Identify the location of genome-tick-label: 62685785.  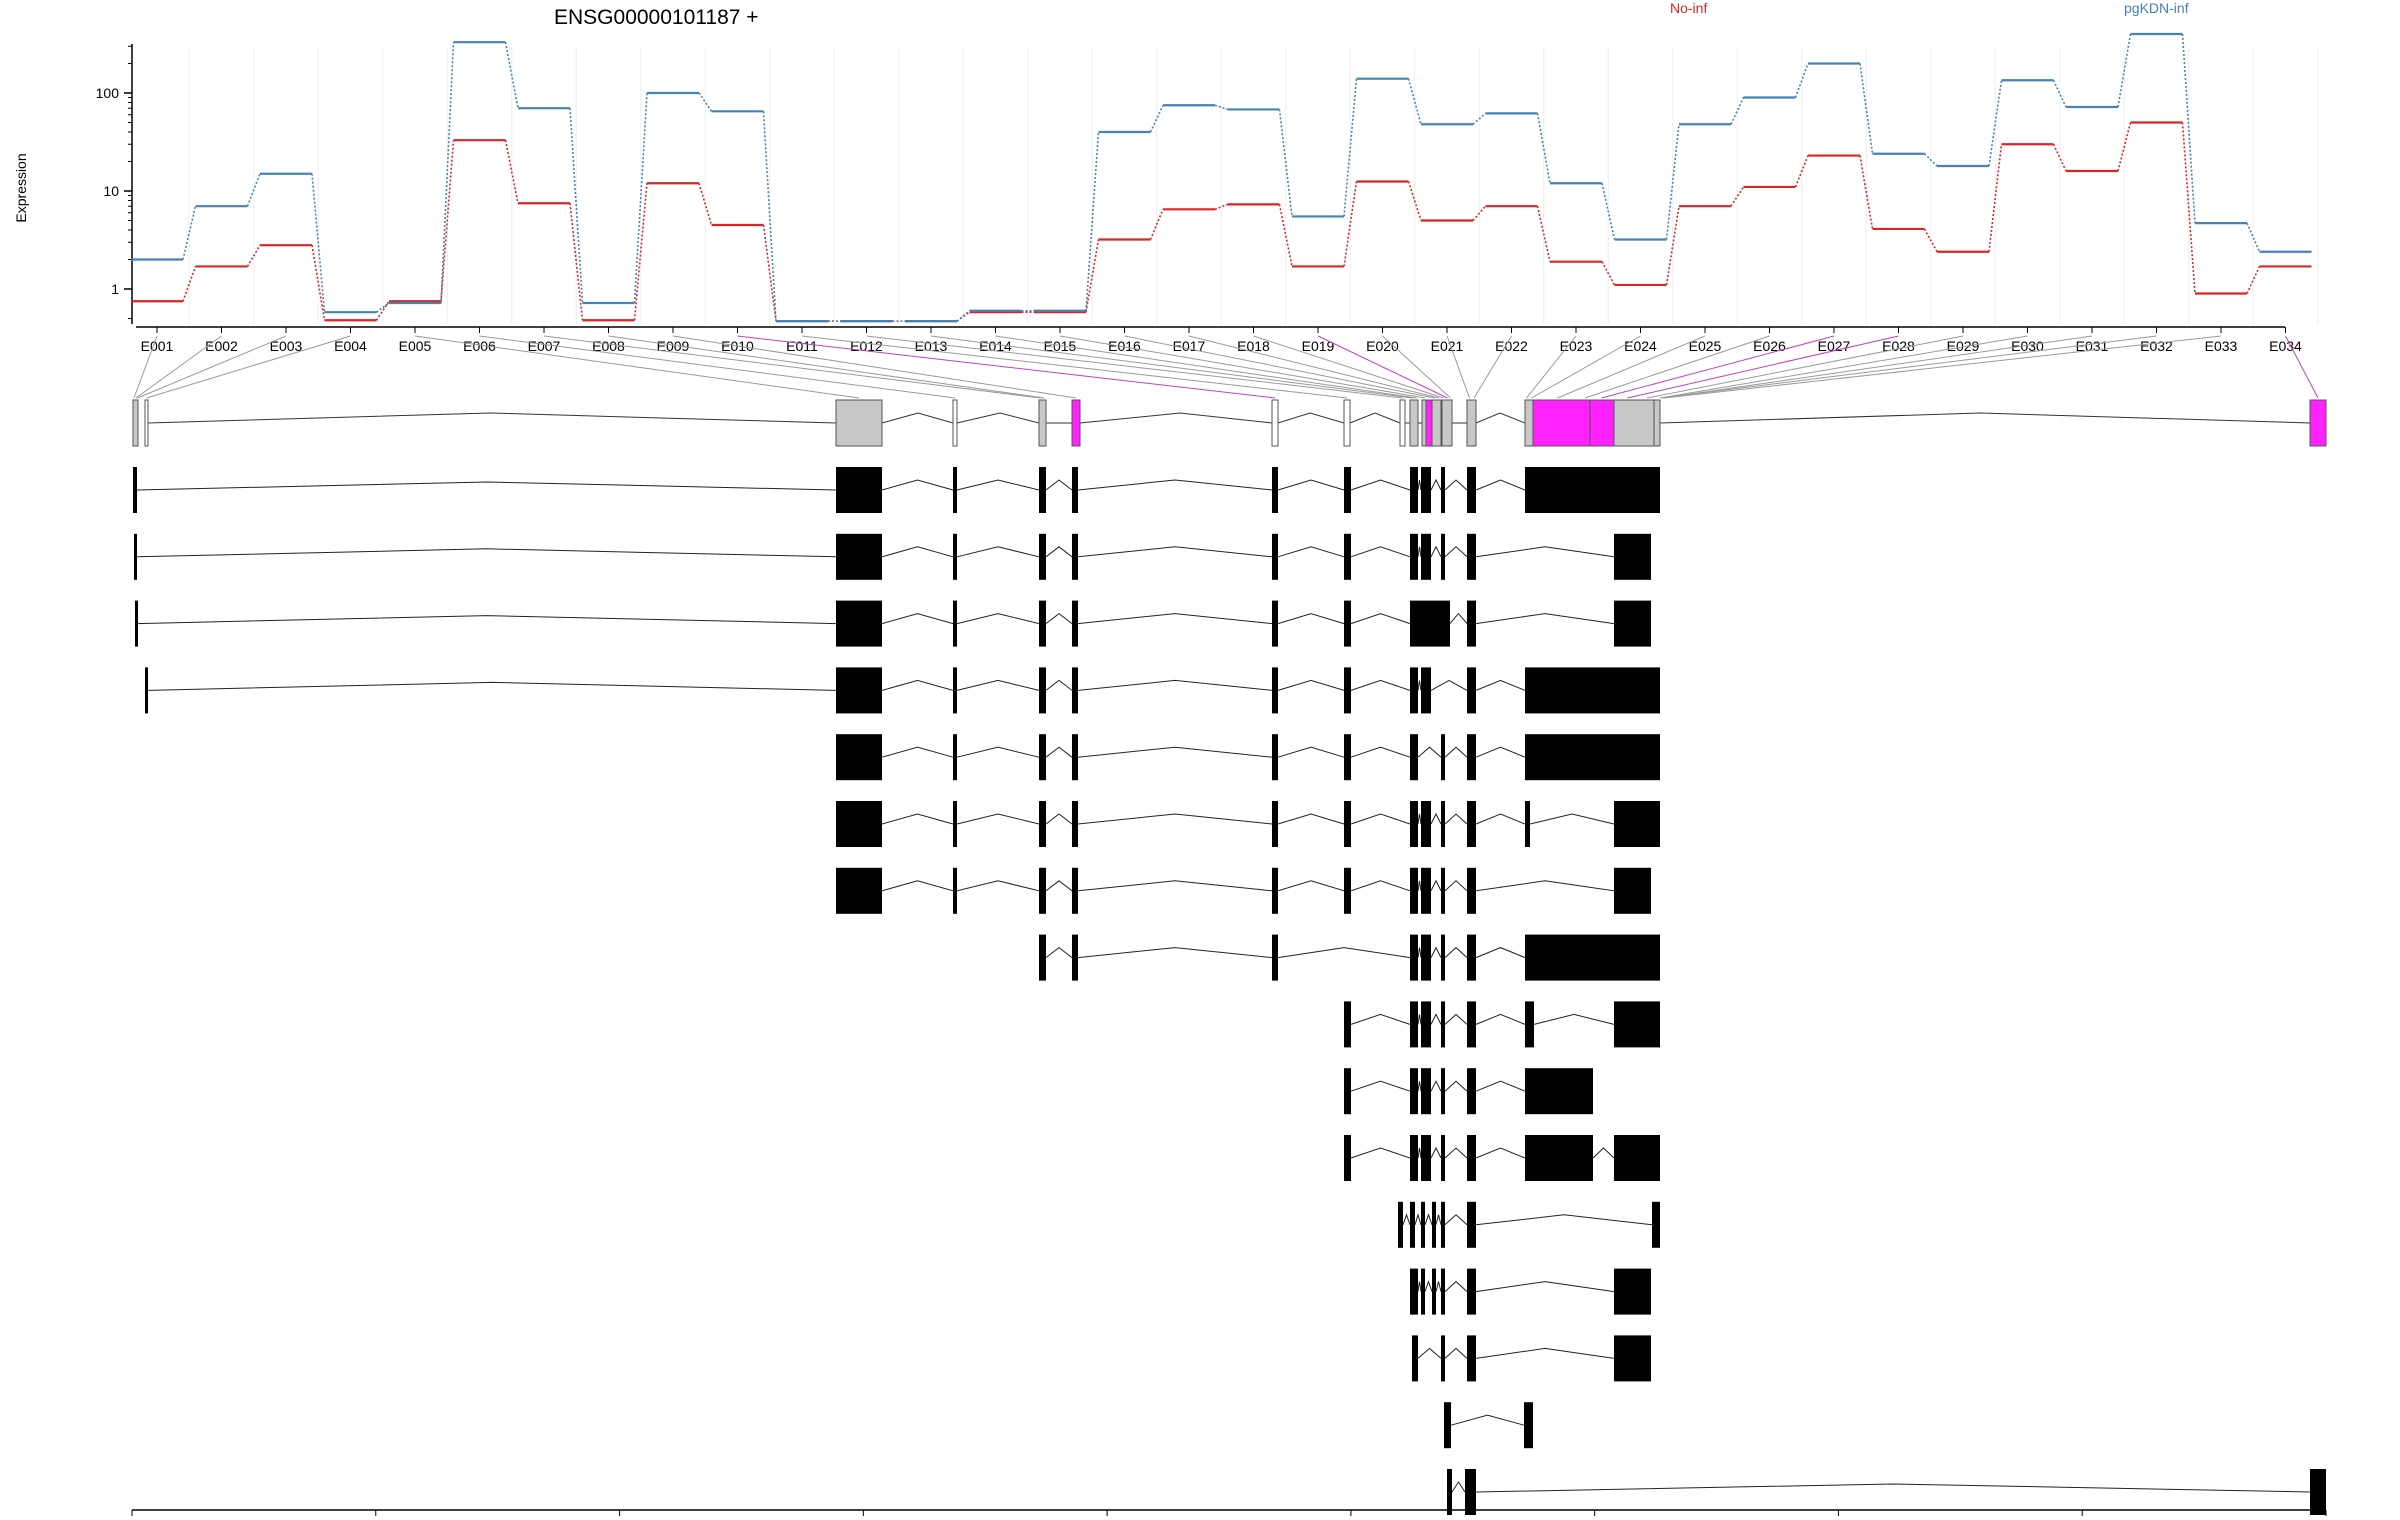
(2326, 1519).